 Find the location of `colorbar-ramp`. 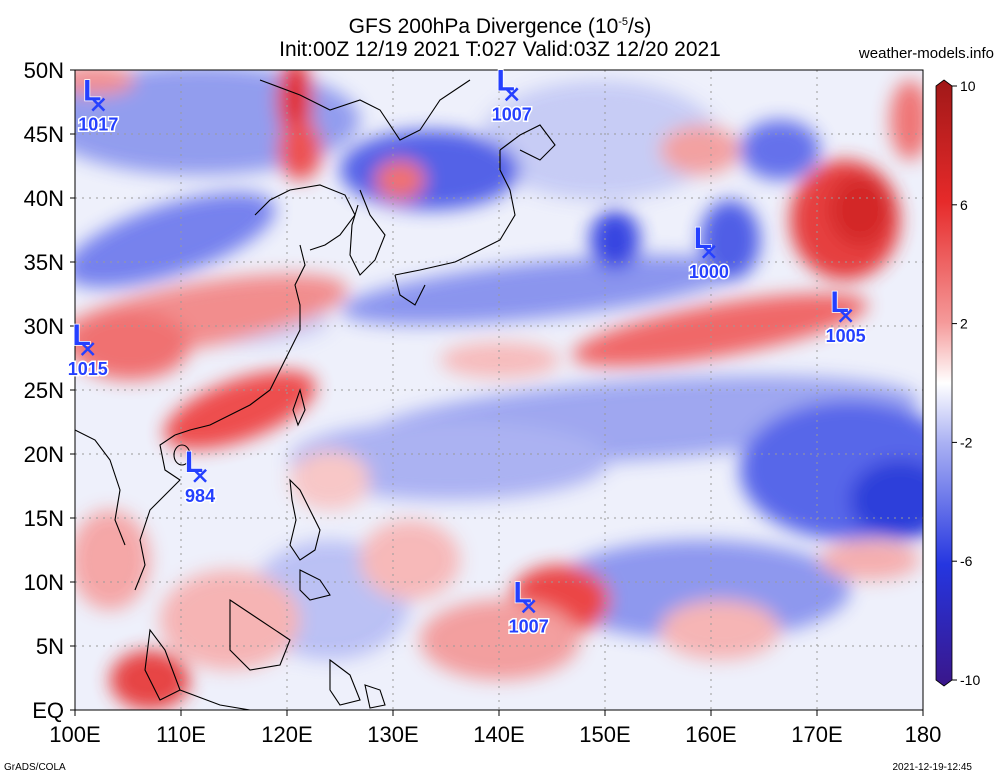

colorbar-ramp is located at coordinates (944, 383).